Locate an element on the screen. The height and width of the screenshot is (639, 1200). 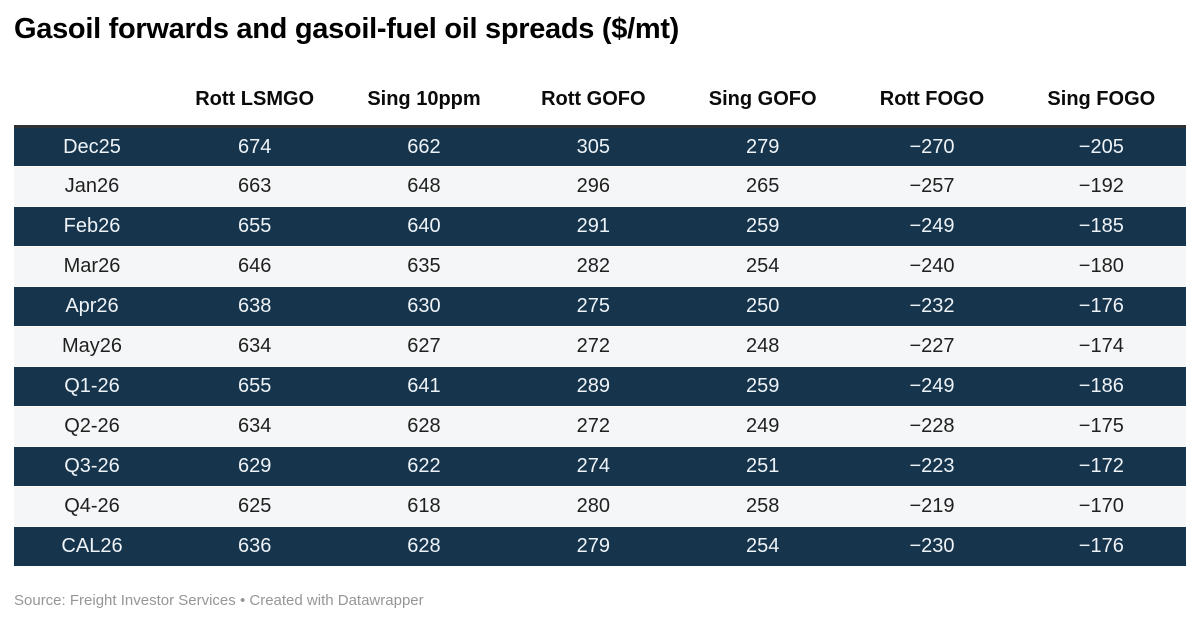
table-row: Jan26 663 648 296 265 −257 −192 is located at coordinates (600, 186).